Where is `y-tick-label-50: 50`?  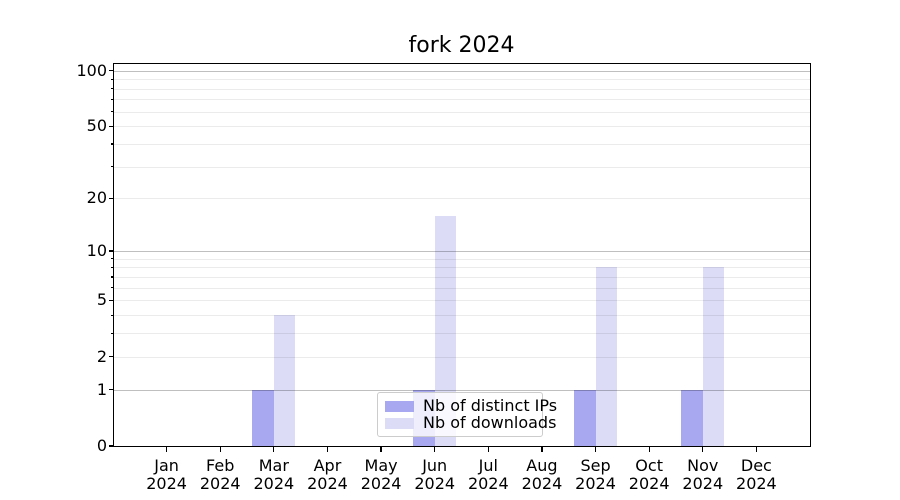
y-tick-label-50: 50 is located at coordinates (96, 126).